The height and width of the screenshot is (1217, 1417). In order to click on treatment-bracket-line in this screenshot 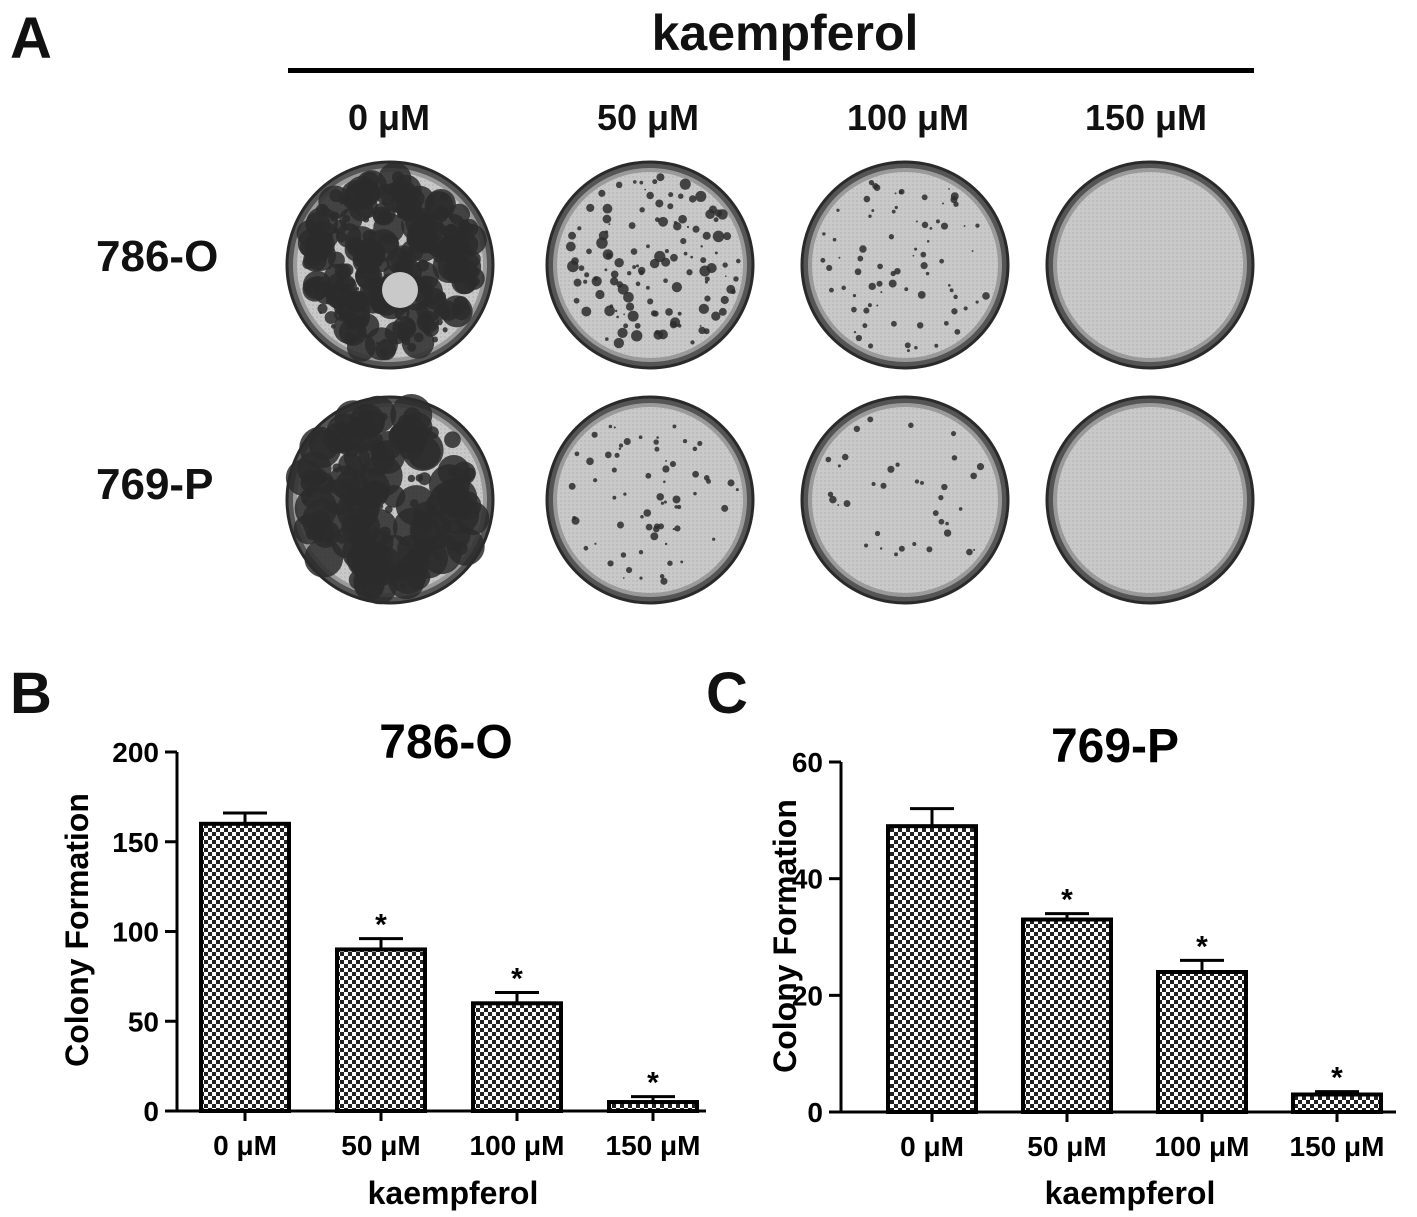, I will do `click(771, 70)`.